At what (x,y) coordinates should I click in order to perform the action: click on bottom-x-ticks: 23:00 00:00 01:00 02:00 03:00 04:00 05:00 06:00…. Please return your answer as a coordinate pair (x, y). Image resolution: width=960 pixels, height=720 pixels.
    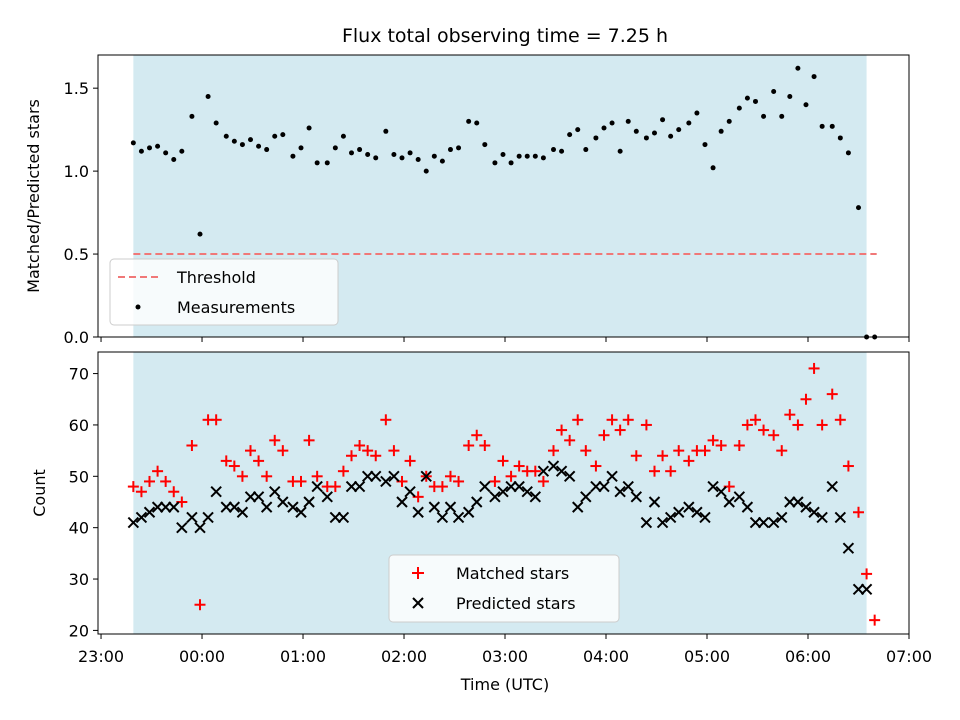
    Looking at the image, I should click on (505, 650).